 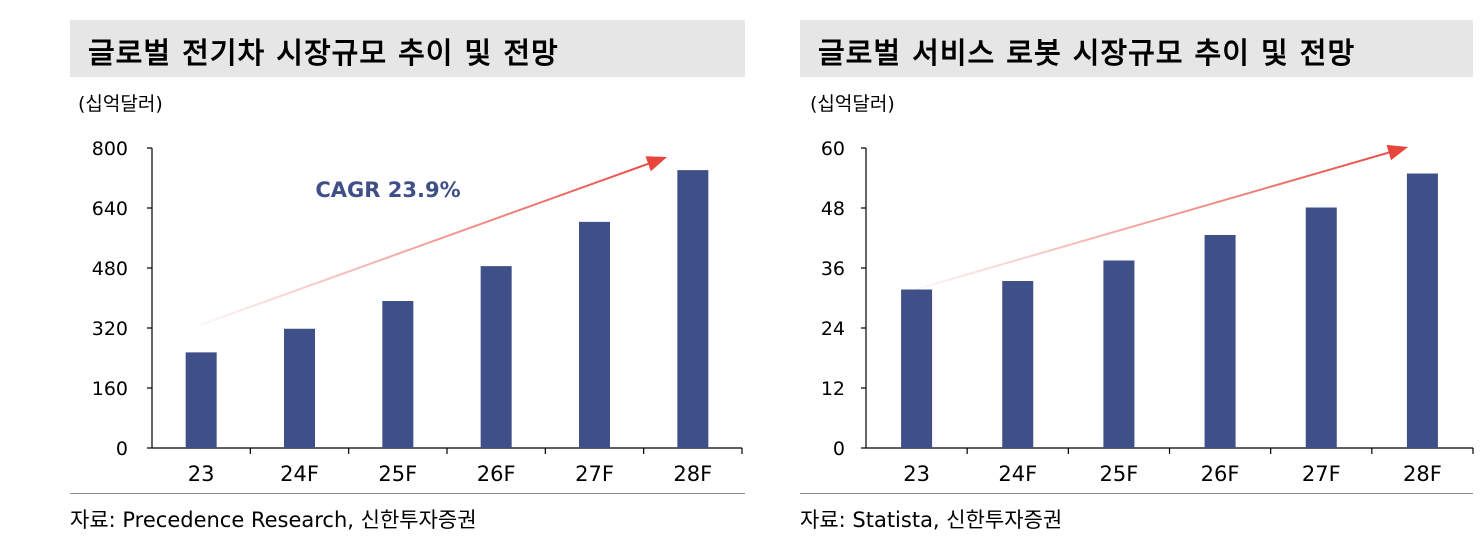 What do you see at coordinates (931, 520) in the screenshot?
I see `source-note: 자료: Statista, 신한투자증권` at bounding box center [931, 520].